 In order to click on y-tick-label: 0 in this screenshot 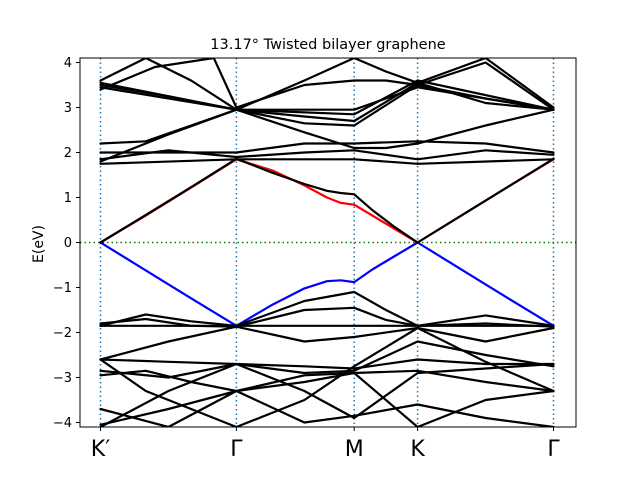, I will do `click(68, 243)`.